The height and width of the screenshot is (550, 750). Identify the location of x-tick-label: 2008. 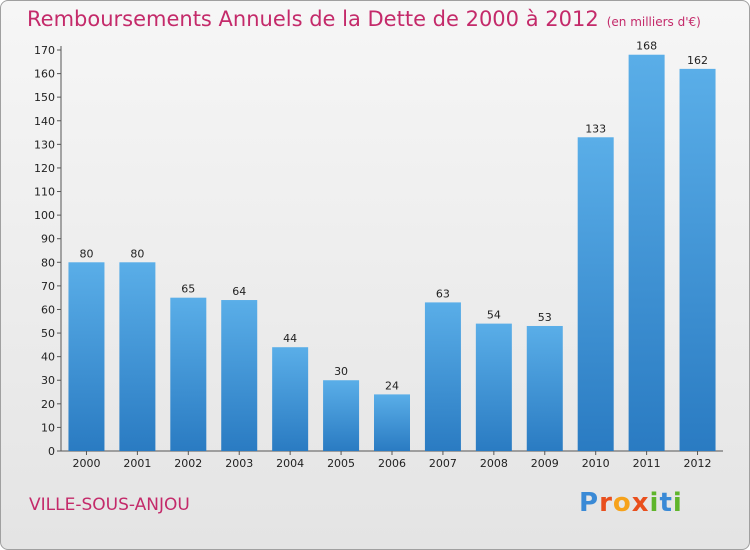
(494, 463).